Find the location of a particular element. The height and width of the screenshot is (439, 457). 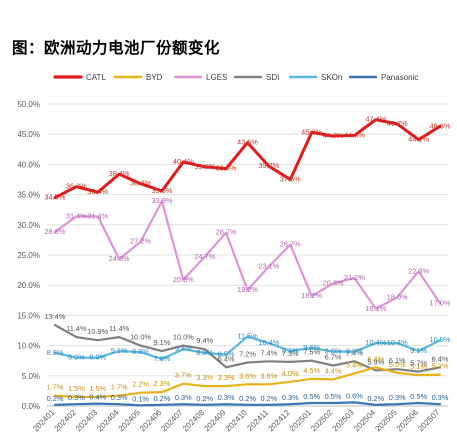

data-label-catl: 46.3% is located at coordinates (440, 125).